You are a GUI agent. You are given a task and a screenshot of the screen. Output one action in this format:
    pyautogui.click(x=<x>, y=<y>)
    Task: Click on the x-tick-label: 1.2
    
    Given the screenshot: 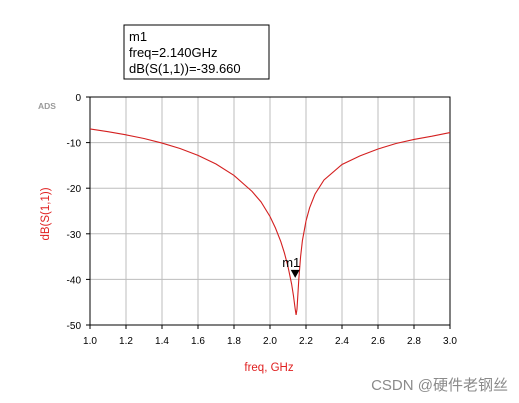 What is the action you would take?
    pyautogui.click(x=126, y=341)
    